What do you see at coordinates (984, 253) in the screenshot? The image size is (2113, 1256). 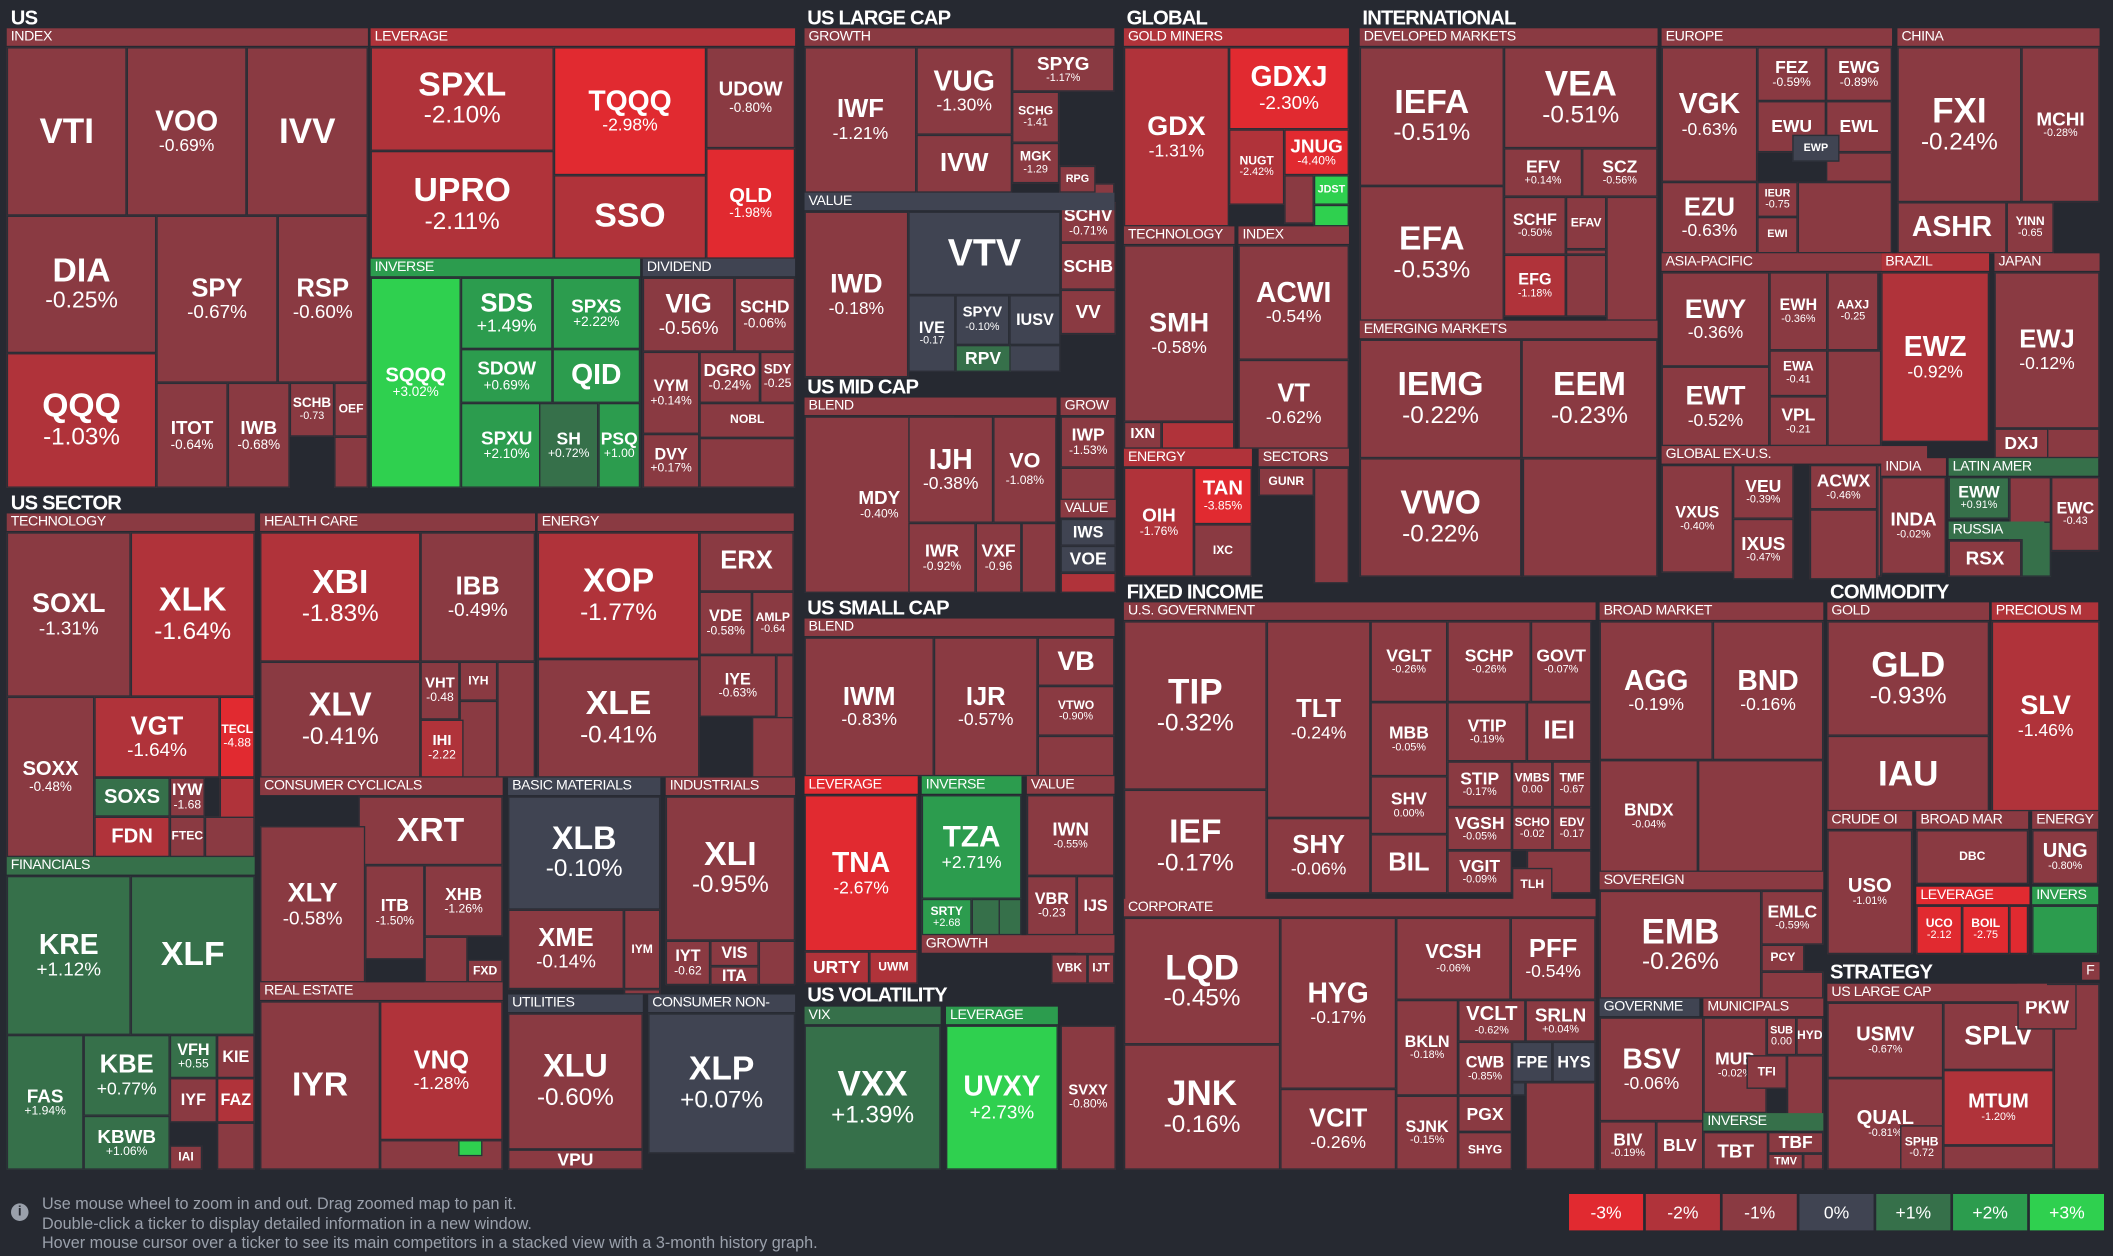 I see `ticker-tile-vtv: VTV` at bounding box center [984, 253].